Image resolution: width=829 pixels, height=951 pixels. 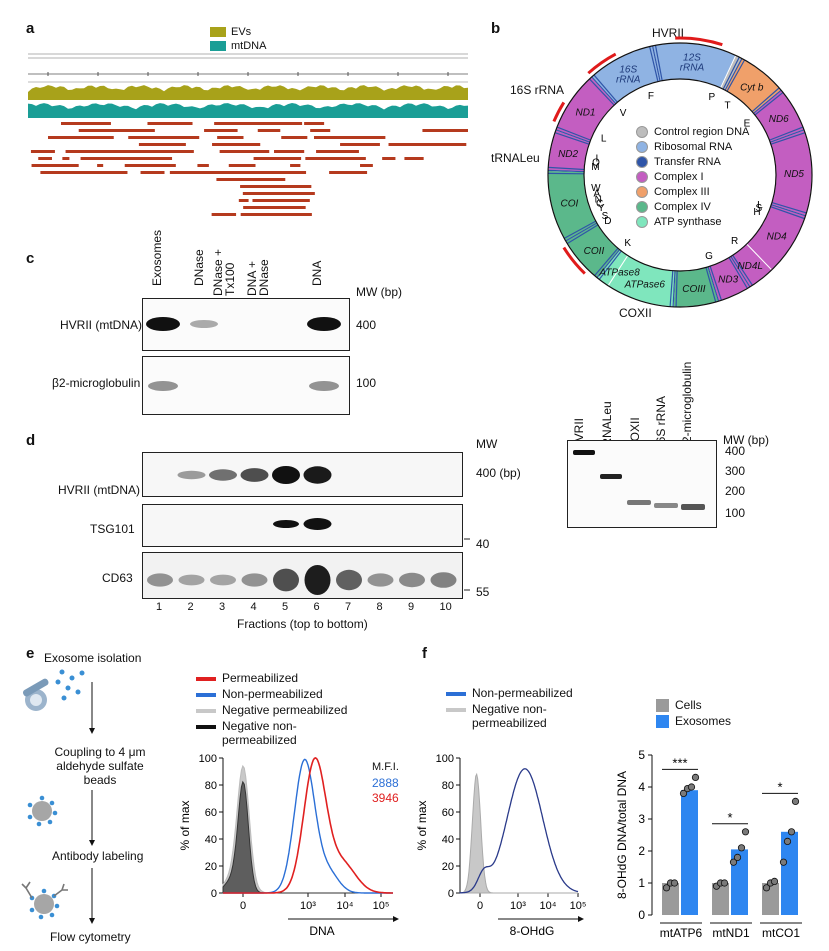 What do you see at coordinates (238, 39) in the screenshot?
I see `panel-a-legend: EVs mtDNA` at bounding box center [238, 39].